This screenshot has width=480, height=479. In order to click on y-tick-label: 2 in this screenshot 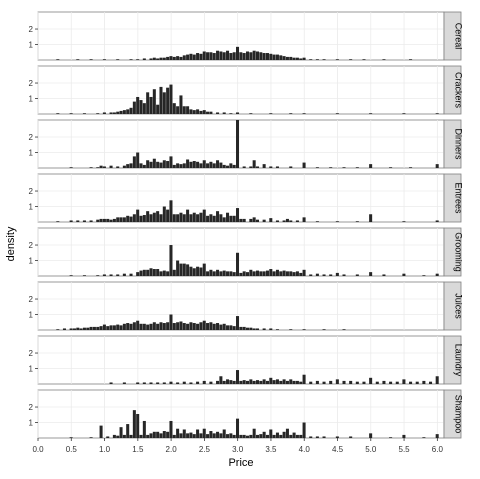, I will do `click(31, 83)`.